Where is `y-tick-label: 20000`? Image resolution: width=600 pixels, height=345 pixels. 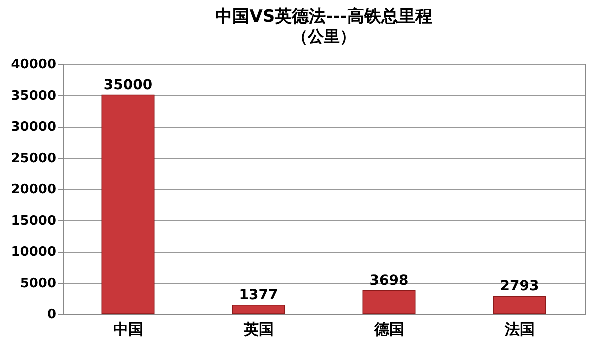 y-tick-label: 20000 is located at coordinates (33, 190).